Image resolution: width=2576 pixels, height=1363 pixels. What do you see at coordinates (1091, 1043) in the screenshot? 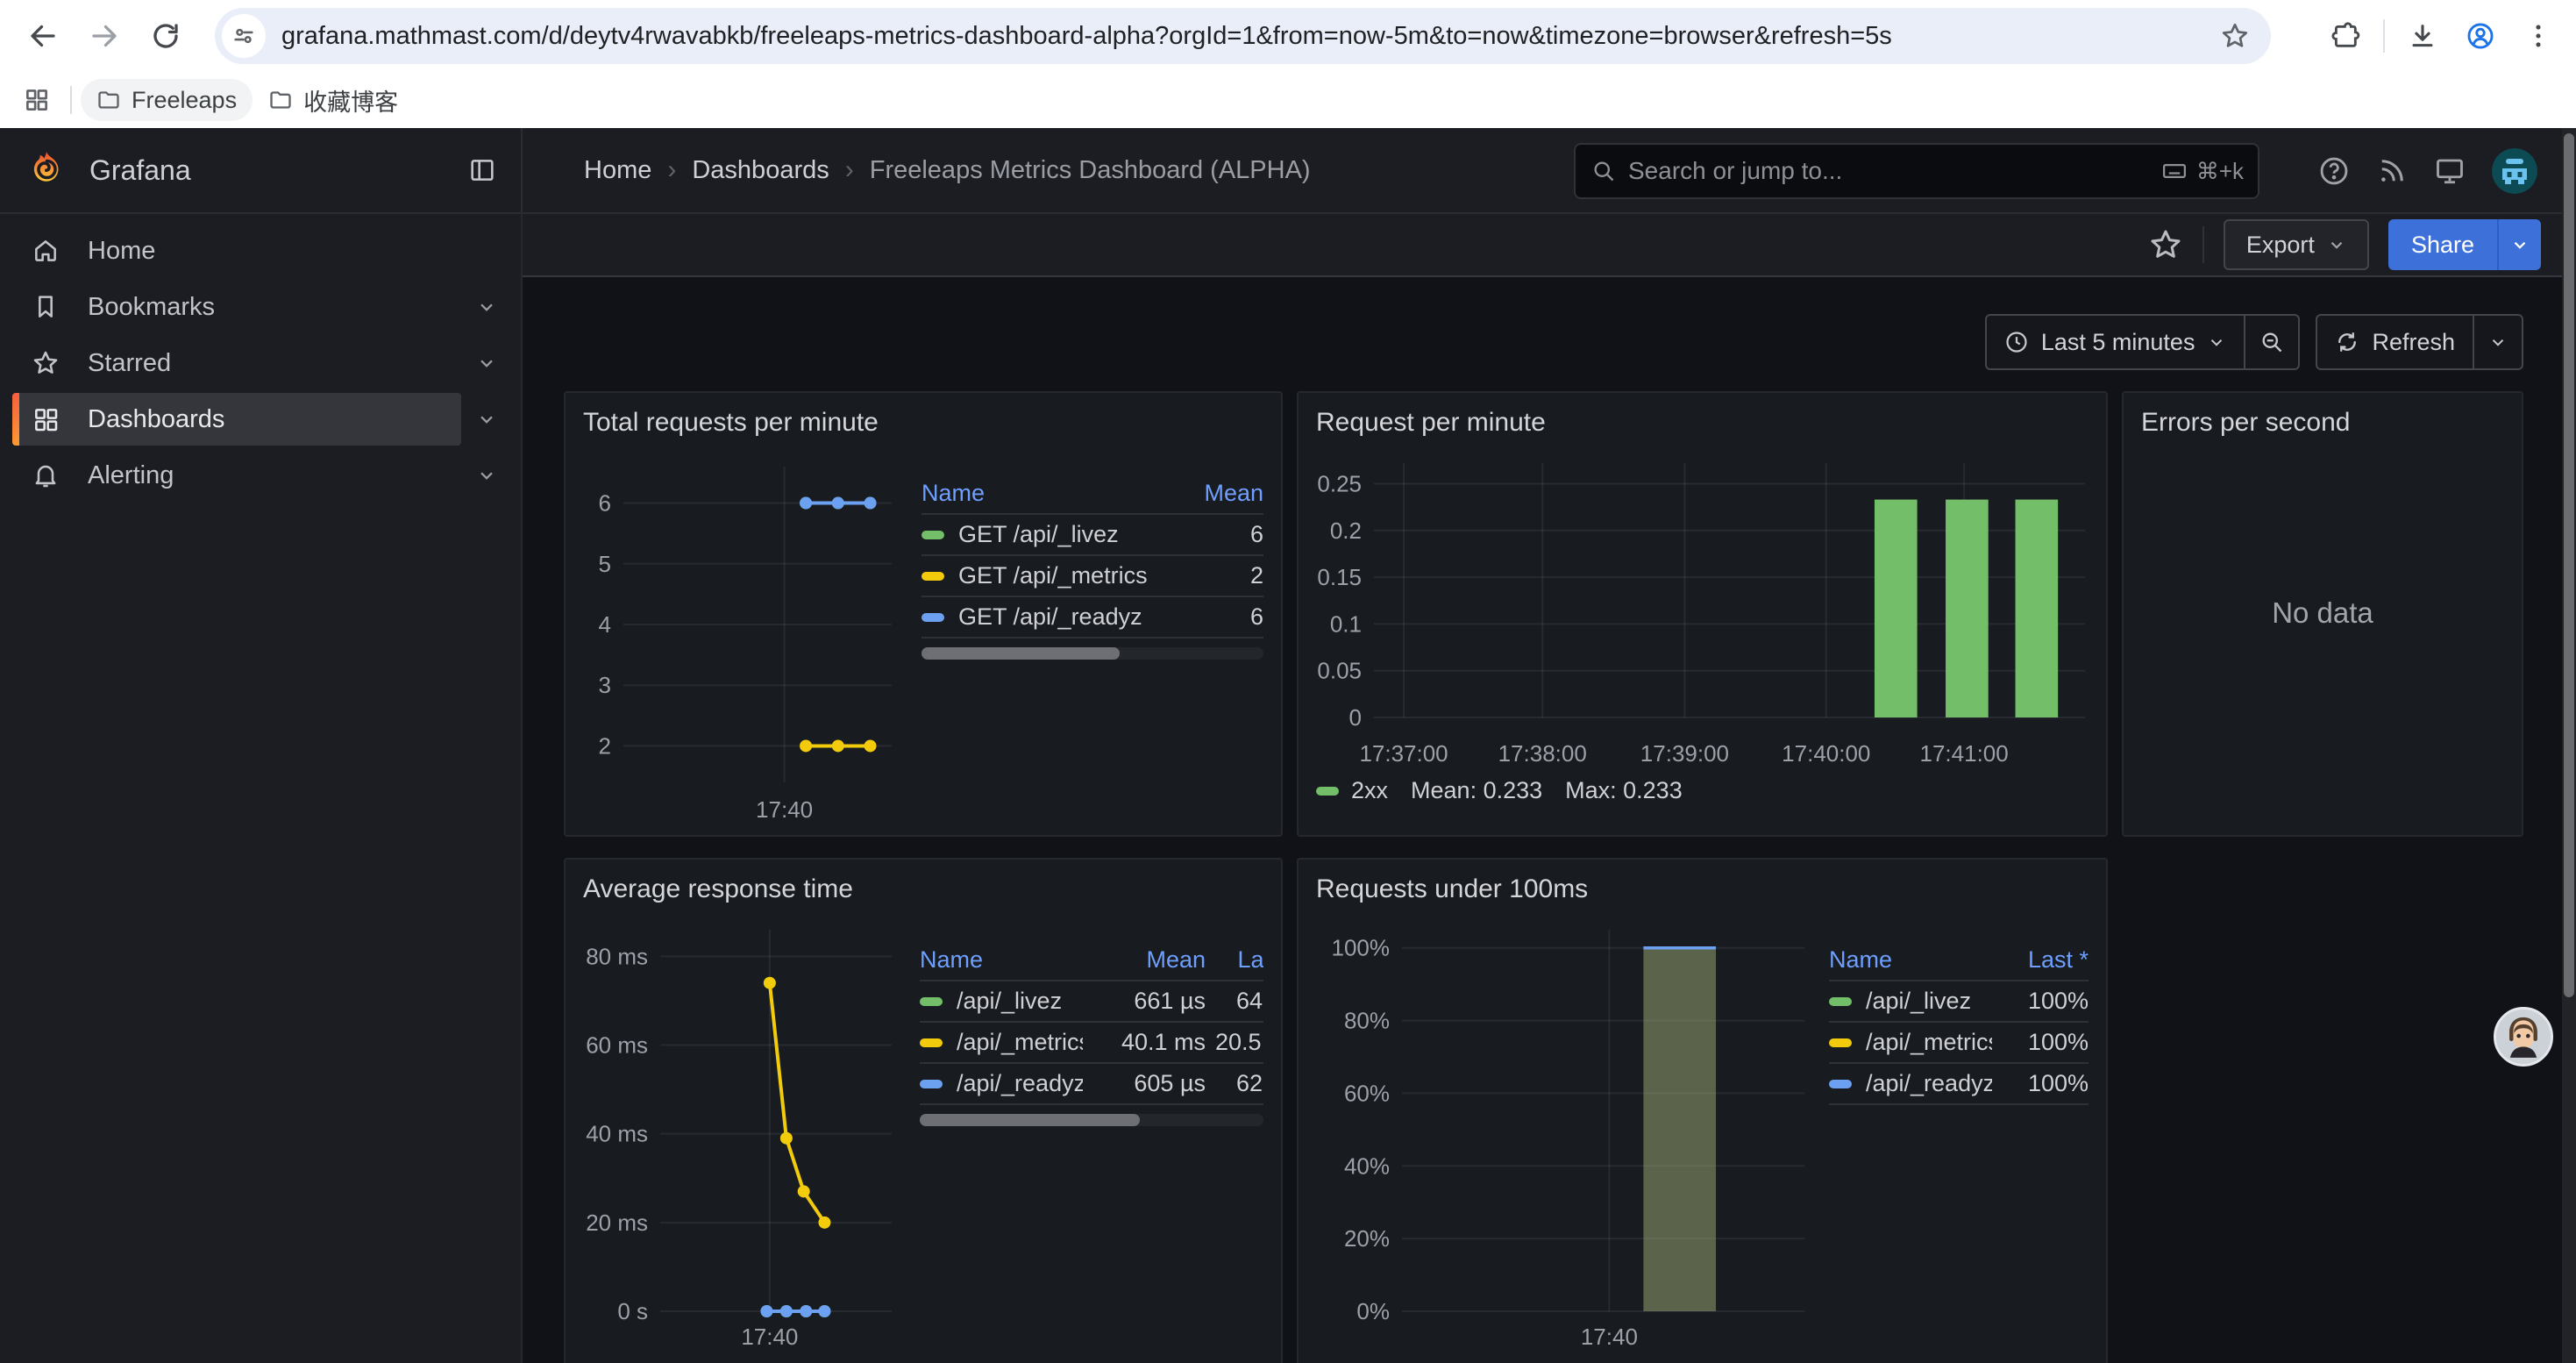
I see `legend-row: /api/_metrics 40.1 ms 20.5 r` at bounding box center [1091, 1043].